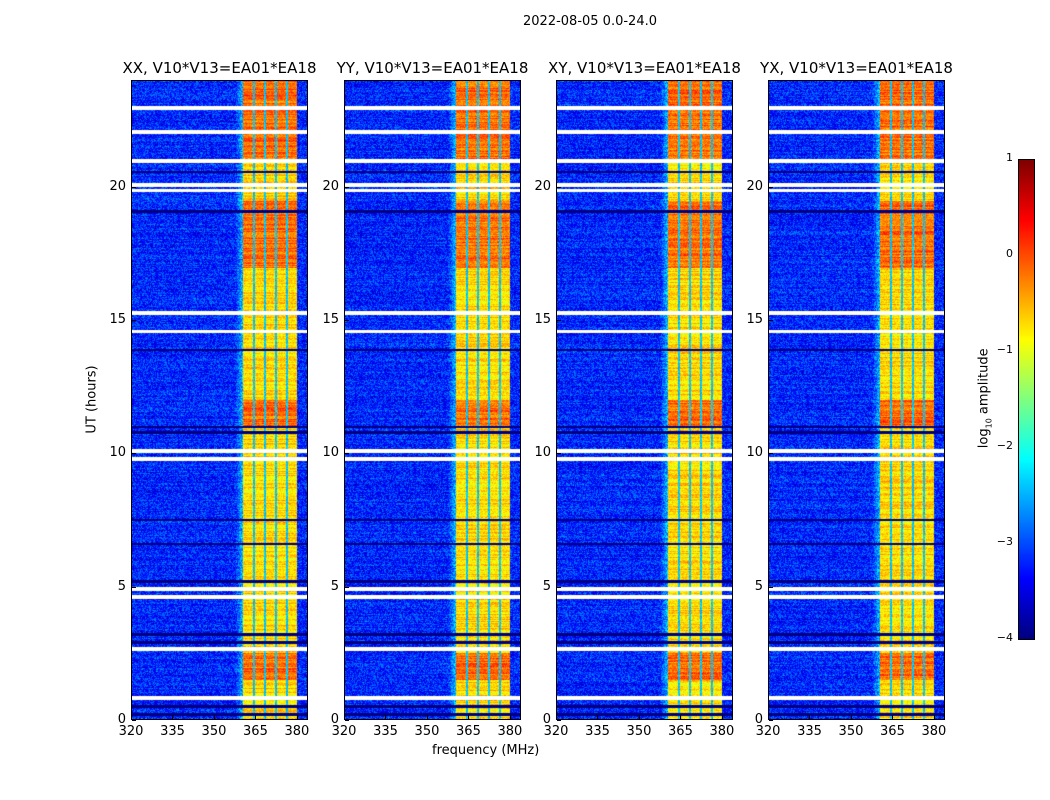  I want to click on colorbar-label-rest: amplitude, so click(984, 383).